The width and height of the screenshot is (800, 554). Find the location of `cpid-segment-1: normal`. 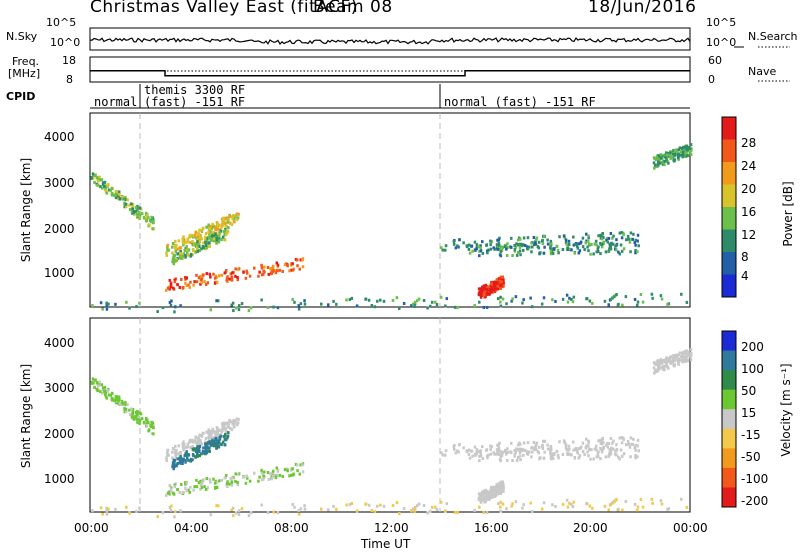

cpid-segment-1: normal is located at coordinates (116, 102).